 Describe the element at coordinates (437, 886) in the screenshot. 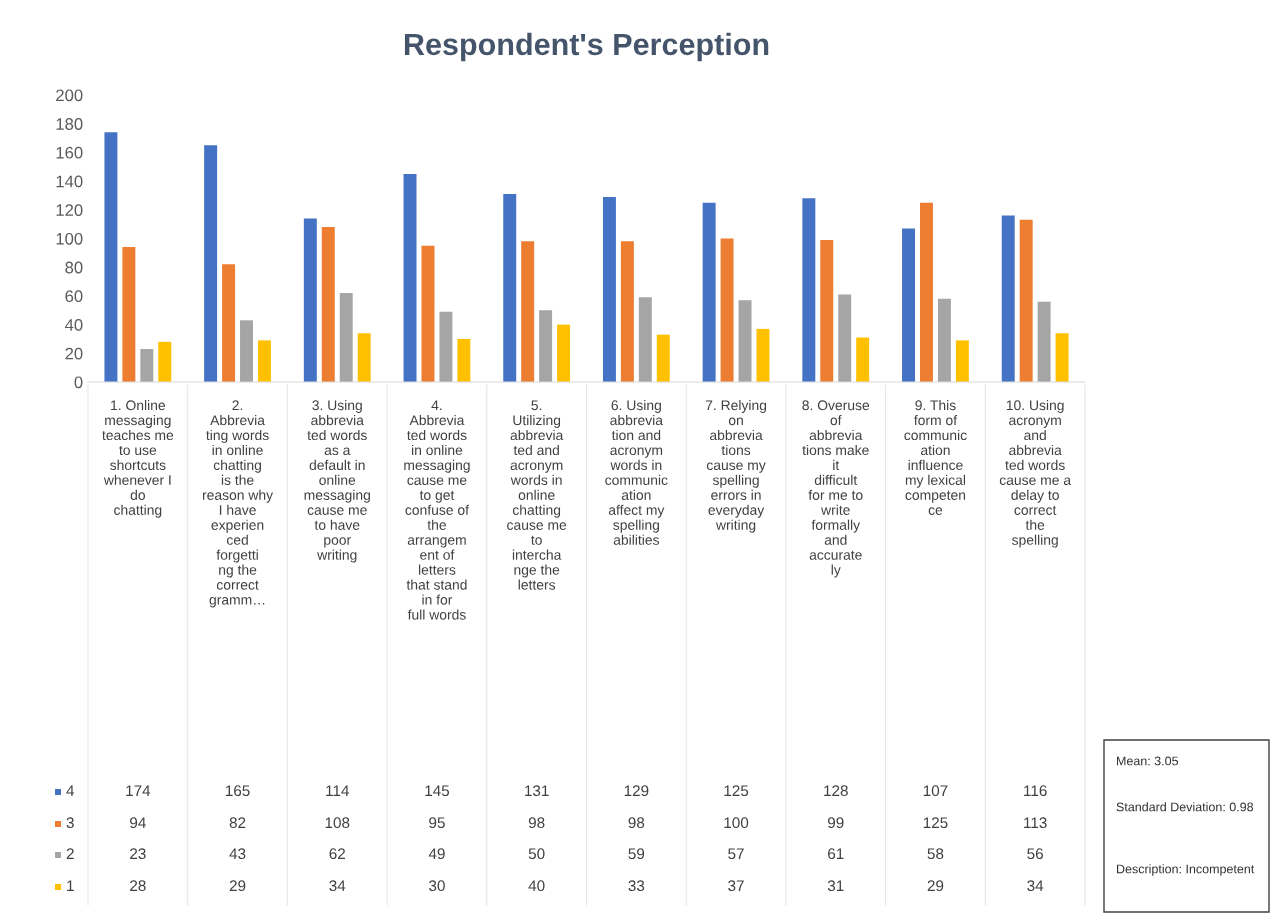

I see `data-label: 30` at that location.